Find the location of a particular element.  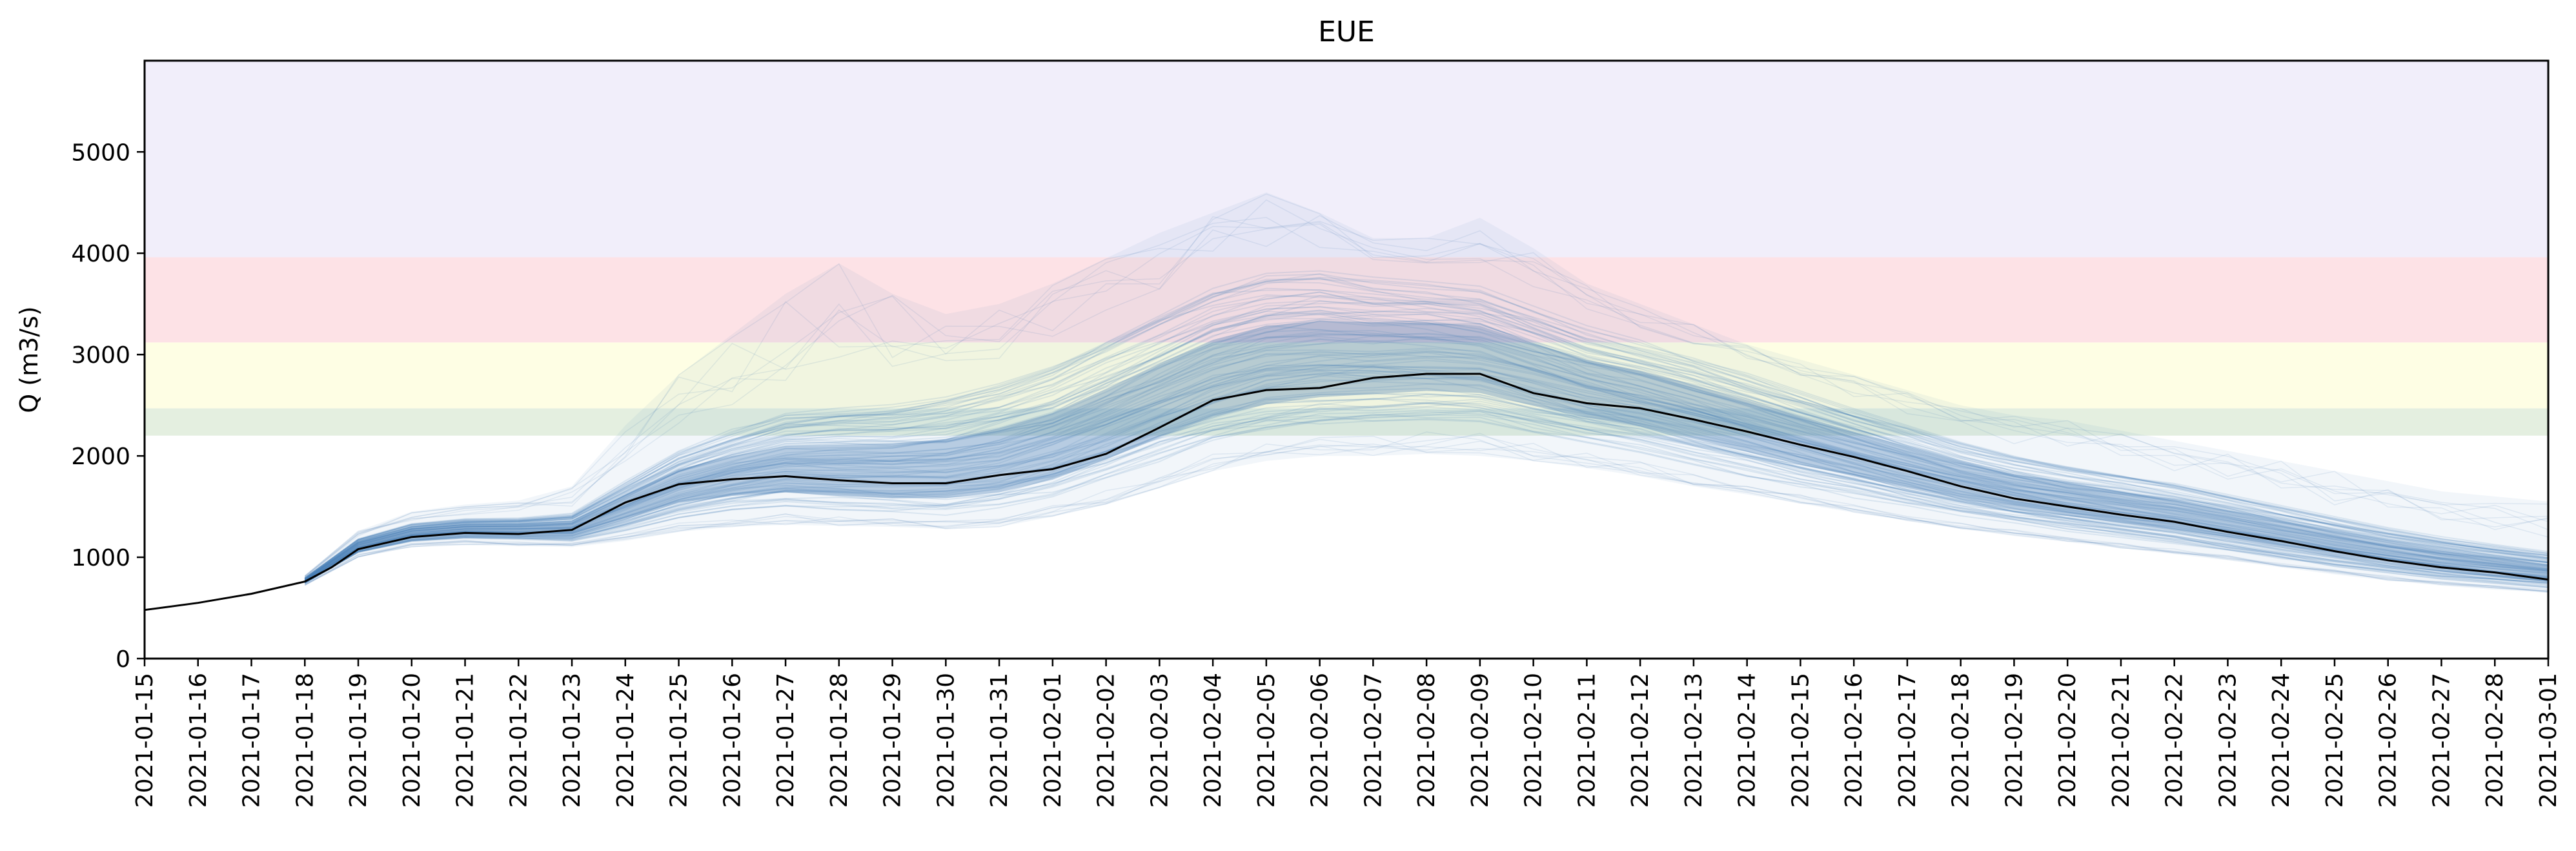

x-tick-label: 2021-02-16 is located at coordinates (1854, 740).